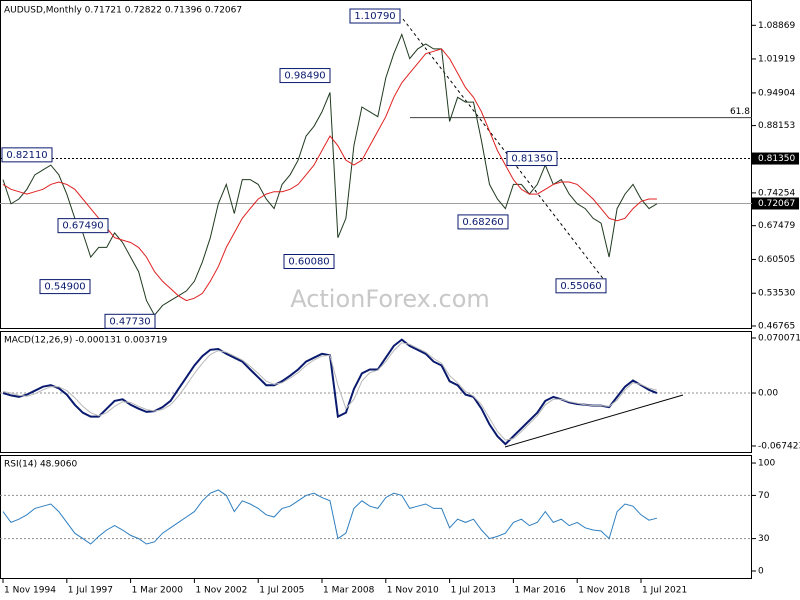 This screenshot has width=800, height=600. What do you see at coordinates (761, 571) in the screenshot?
I see `y-tick-label: 0` at bounding box center [761, 571].